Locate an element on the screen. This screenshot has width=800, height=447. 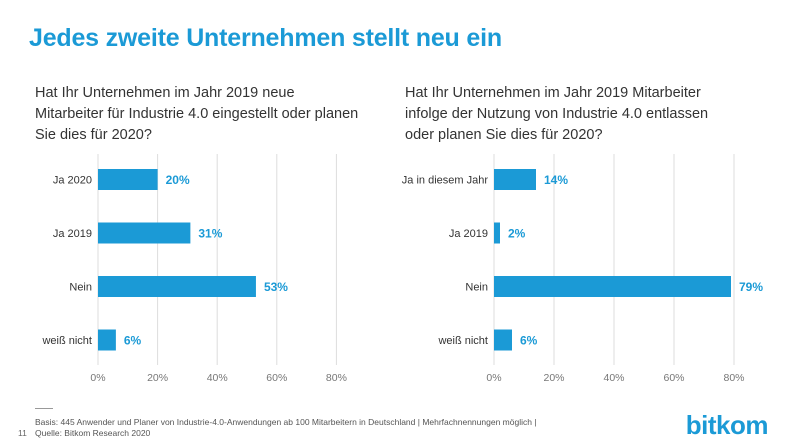
footer-source: Quelle: Bitkom Research 2020 is located at coordinates (93, 433).